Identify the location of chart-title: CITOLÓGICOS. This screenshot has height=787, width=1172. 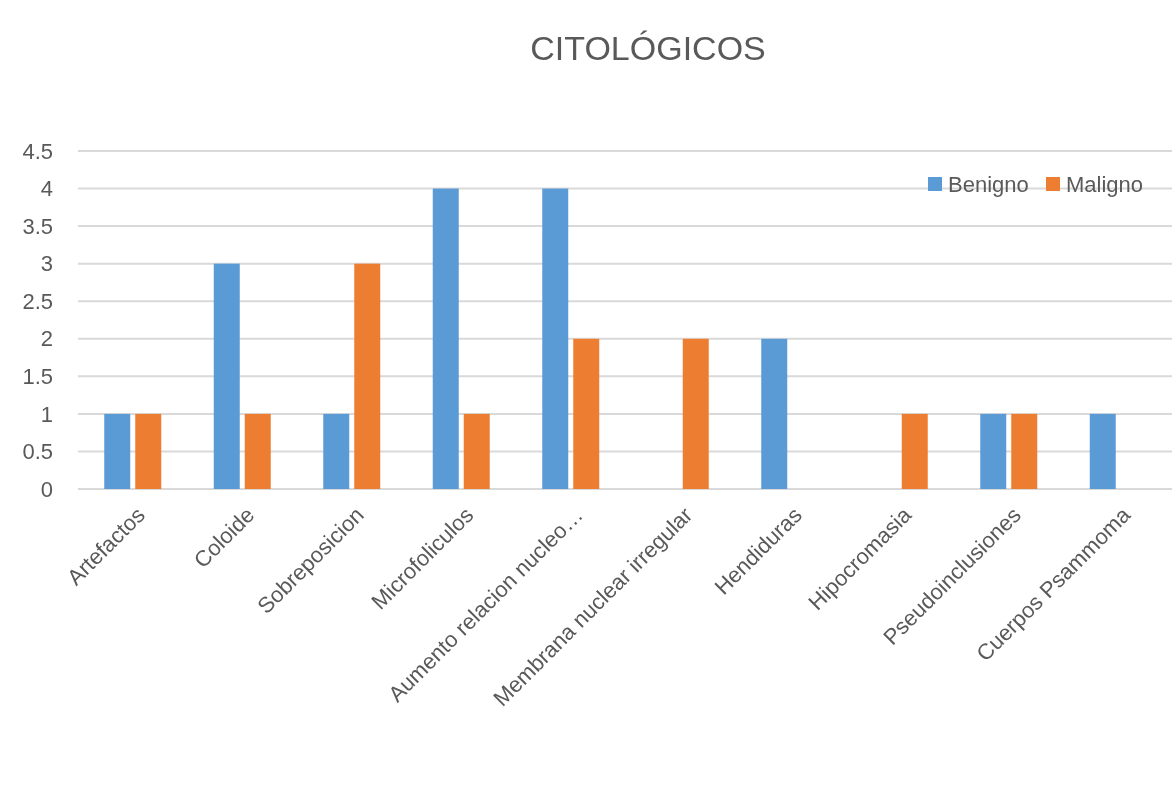
(648, 48).